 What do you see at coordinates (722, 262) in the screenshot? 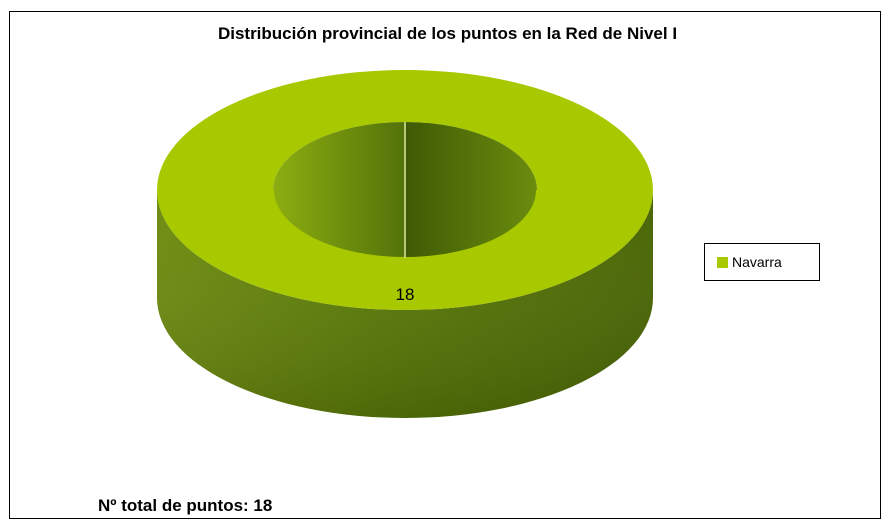
I see `legend-swatch-navarra` at bounding box center [722, 262].